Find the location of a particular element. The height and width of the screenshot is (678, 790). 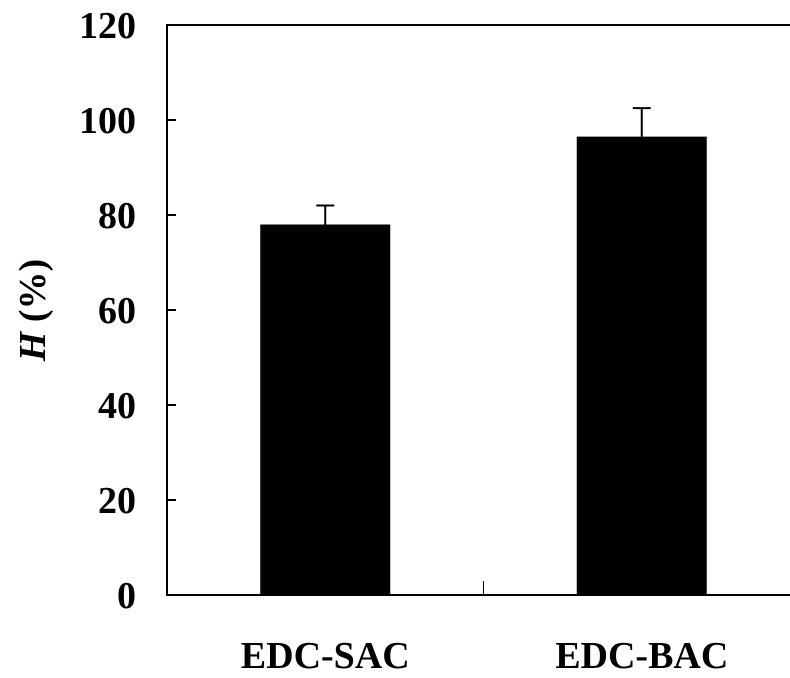

category-label: EDC-SAC is located at coordinates (325, 656).